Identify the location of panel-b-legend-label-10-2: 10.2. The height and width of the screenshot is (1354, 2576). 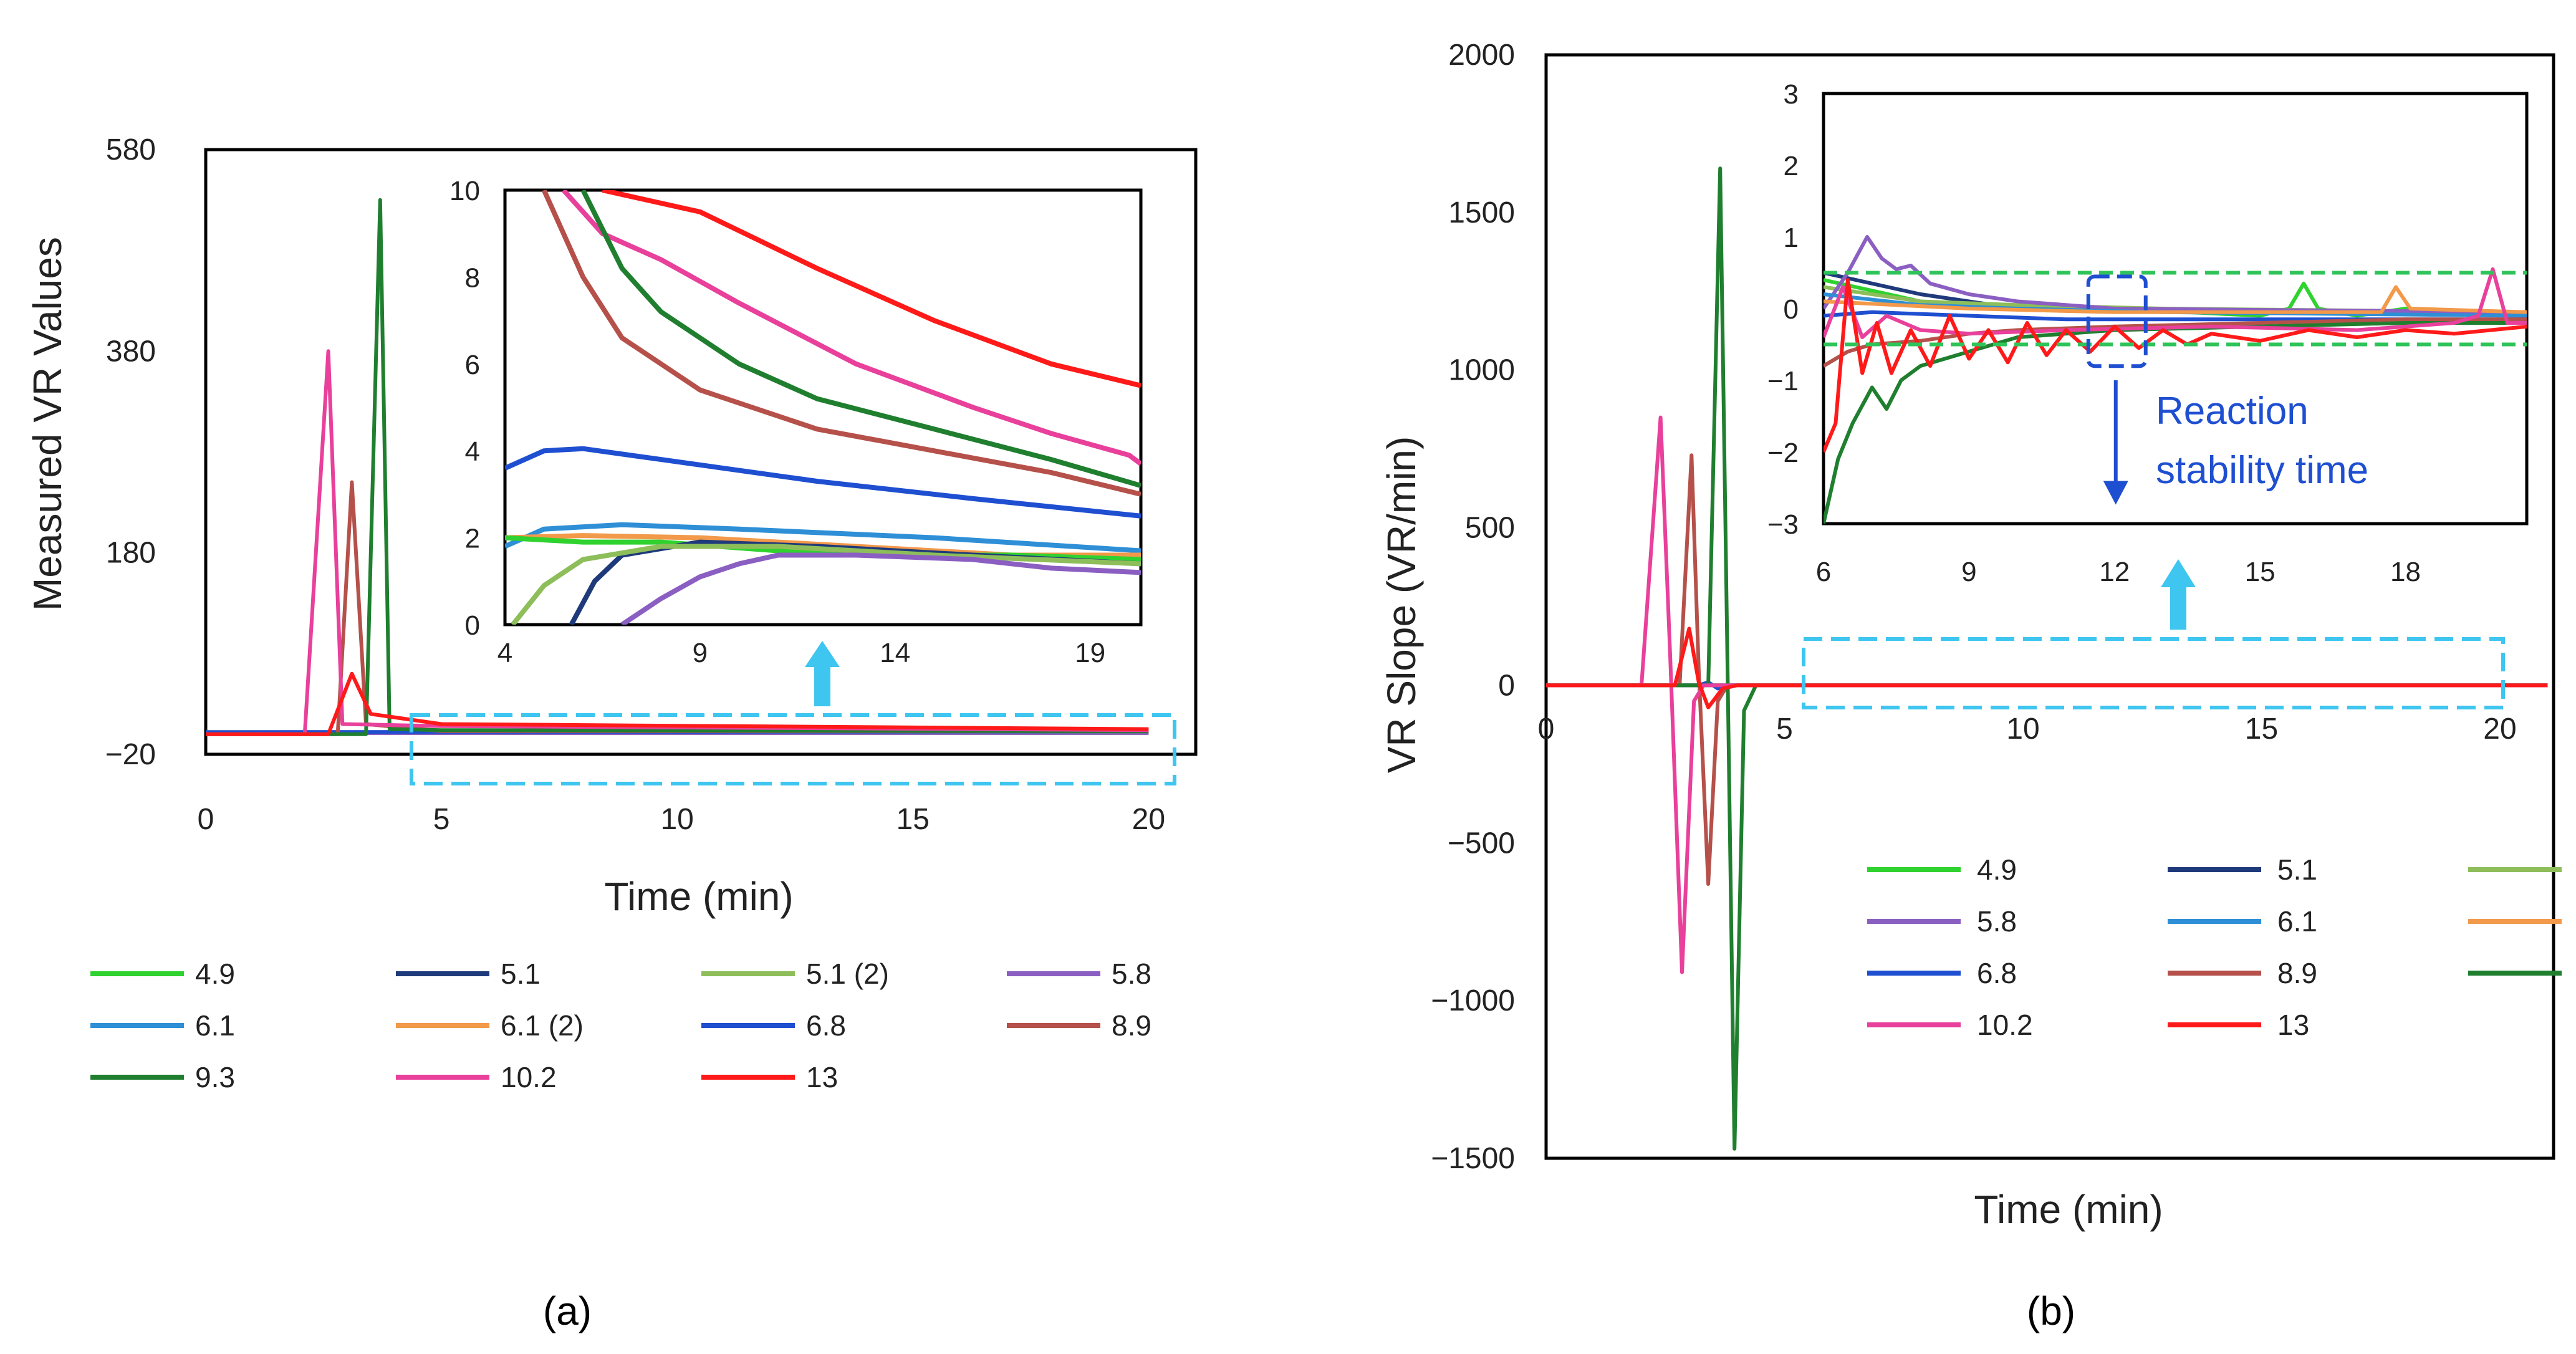
(2005, 1025).